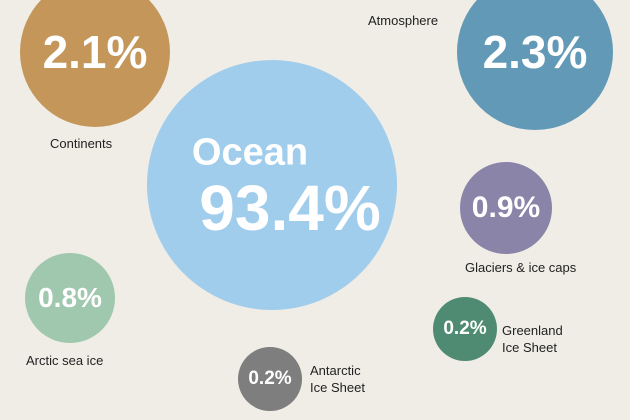 Image resolution: width=630 pixels, height=420 pixels. I want to click on category-label: Ocean, so click(250, 152).